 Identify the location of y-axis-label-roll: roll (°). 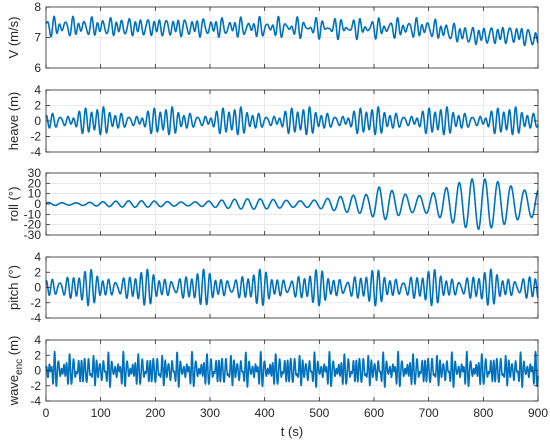
(13, 204).